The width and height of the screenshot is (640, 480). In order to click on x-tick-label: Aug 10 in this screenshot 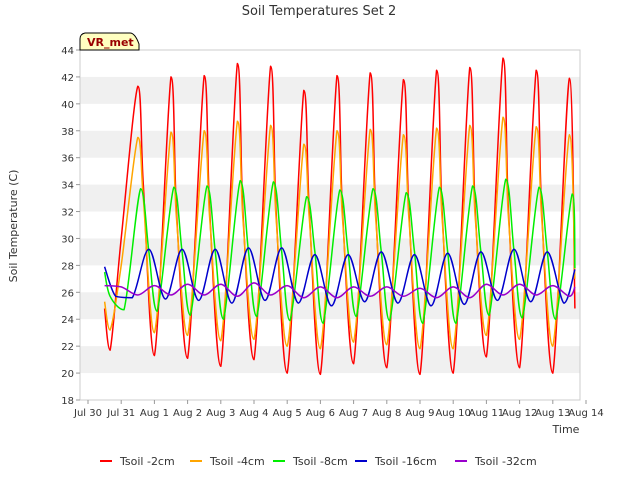, I will do `click(452, 413)`.